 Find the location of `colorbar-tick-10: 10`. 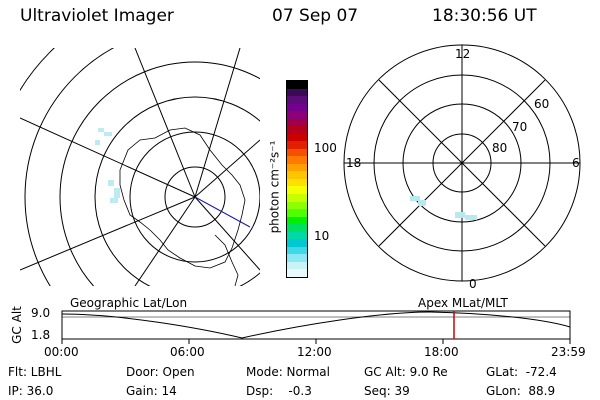

colorbar-tick-10: 10 is located at coordinates (322, 236).